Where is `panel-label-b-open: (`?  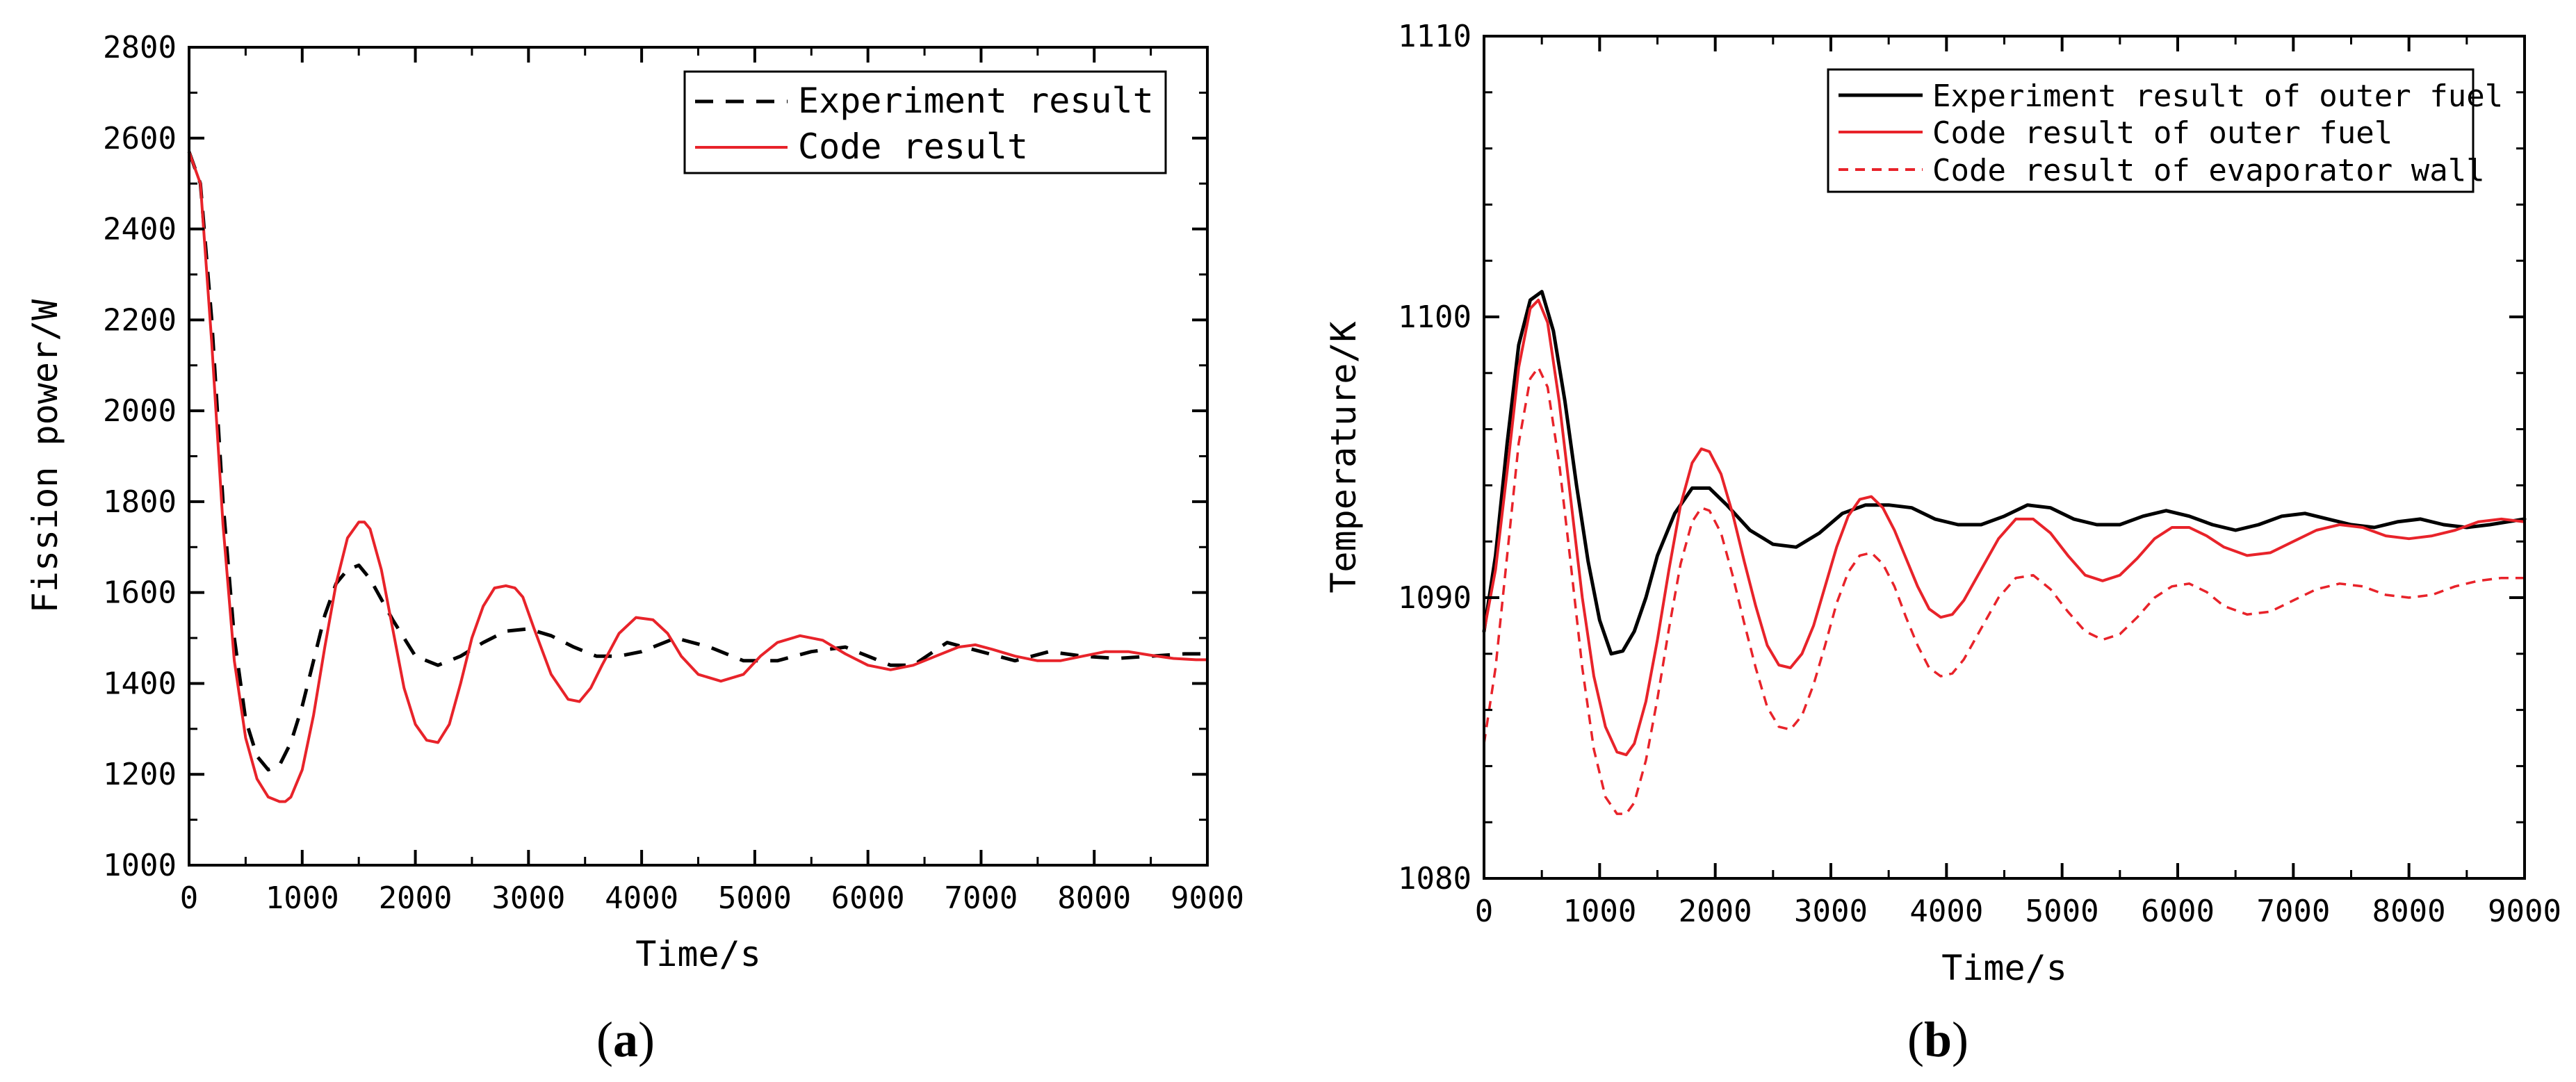 panel-label-b-open: ( is located at coordinates (1915, 1039).